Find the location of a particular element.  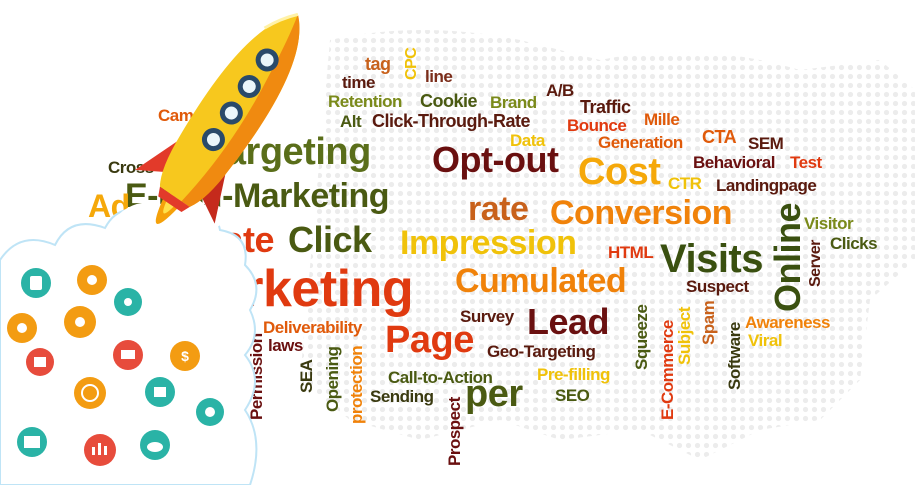

word: CPC is located at coordinates (411, 63).